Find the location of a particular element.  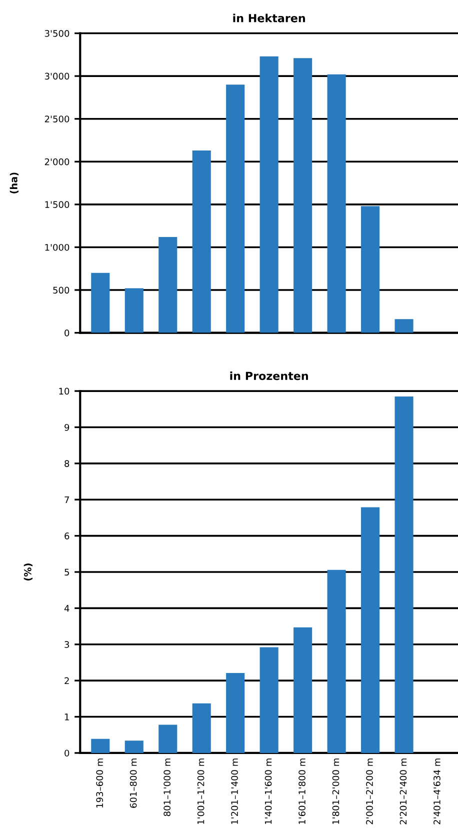

y-tick-label: 1 is located at coordinates (66, 717).